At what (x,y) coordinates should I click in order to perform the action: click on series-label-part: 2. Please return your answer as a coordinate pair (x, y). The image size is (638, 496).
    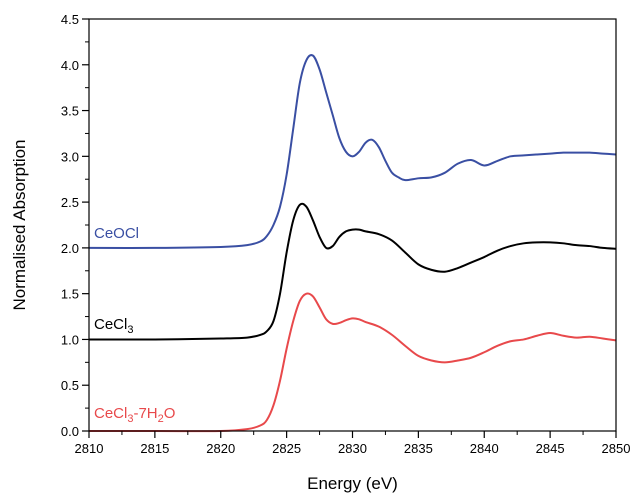
    Looking at the image, I should click on (161, 419).